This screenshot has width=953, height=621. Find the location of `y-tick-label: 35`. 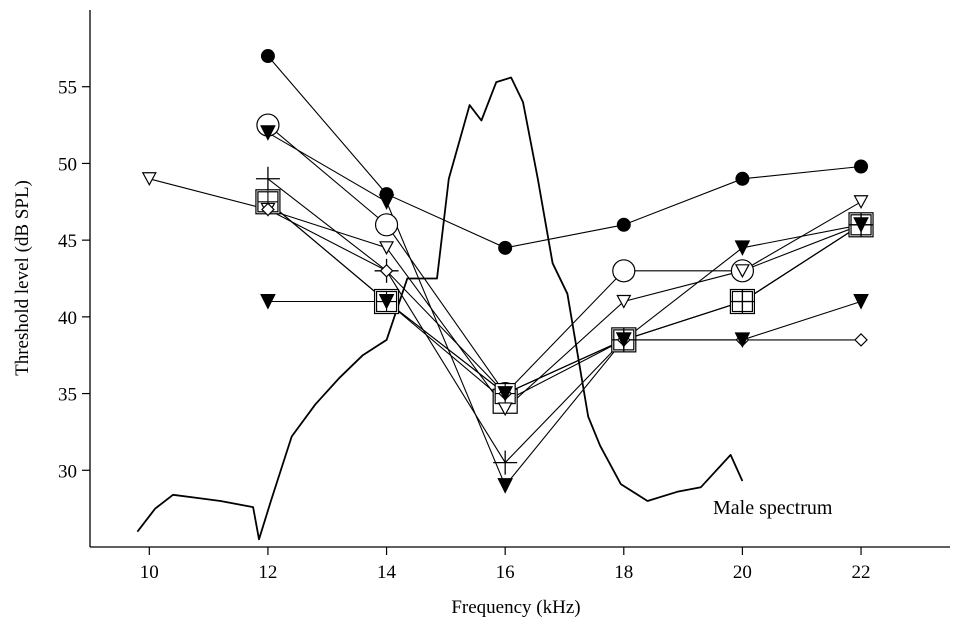

y-tick-label: 35 is located at coordinates (67, 395).